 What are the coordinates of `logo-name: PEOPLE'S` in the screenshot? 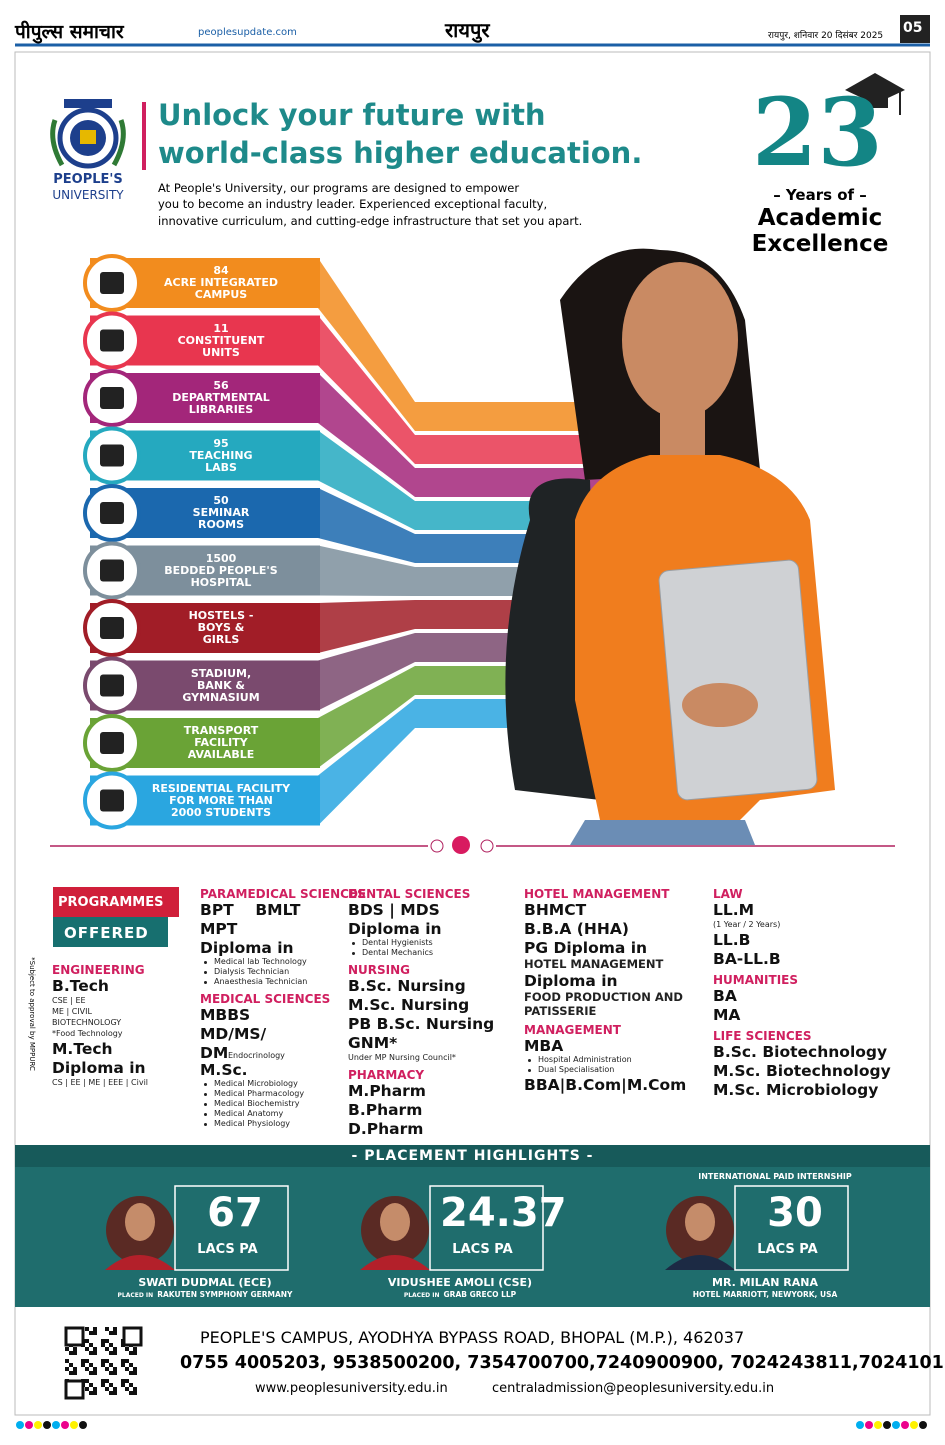 It's located at (88, 179).